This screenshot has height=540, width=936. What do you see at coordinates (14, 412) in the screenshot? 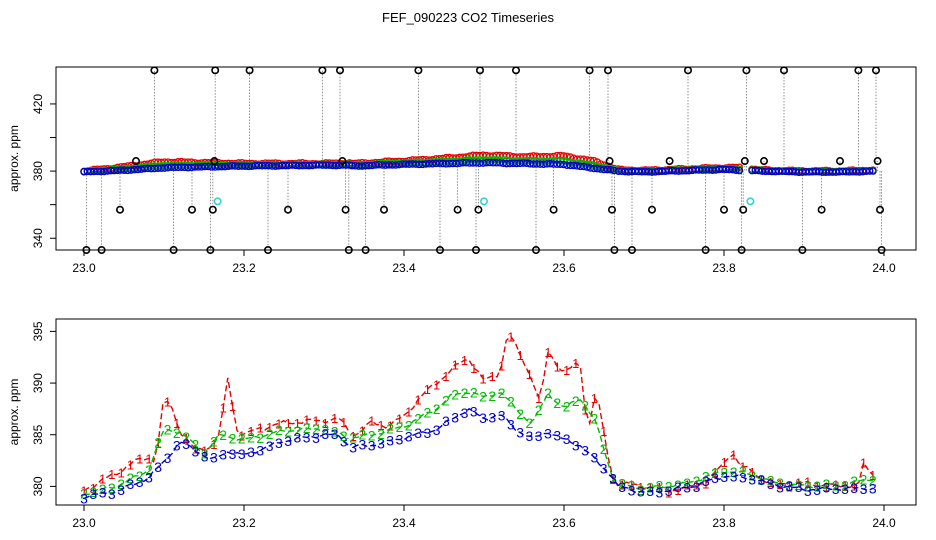
I see `y-axis-label: approx. ppm` at bounding box center [14, 412].